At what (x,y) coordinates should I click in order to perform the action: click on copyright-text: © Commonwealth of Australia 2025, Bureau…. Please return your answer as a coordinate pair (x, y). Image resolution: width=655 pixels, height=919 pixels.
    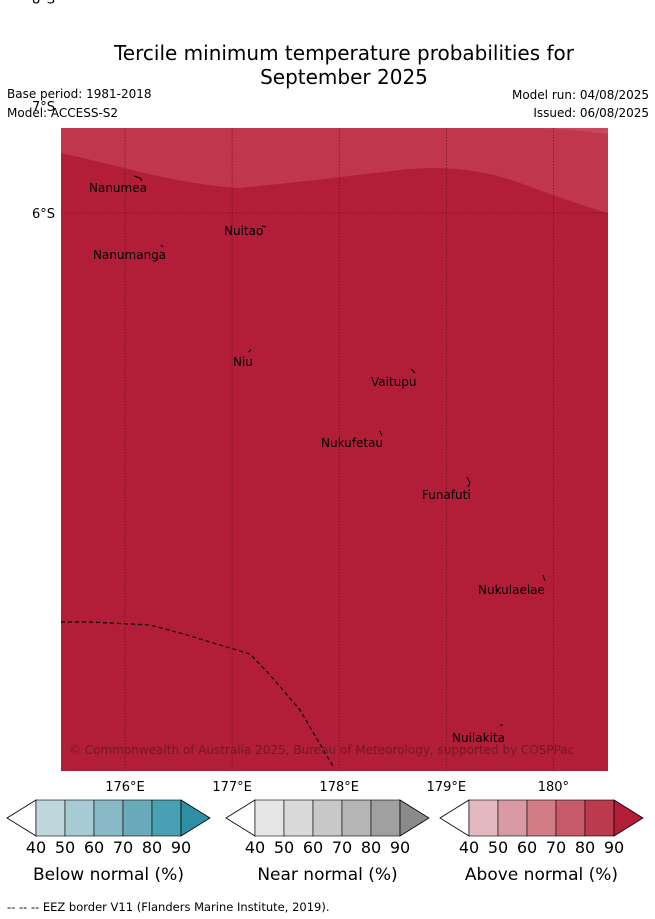
    Looking at the image, I should click on (321, 750).